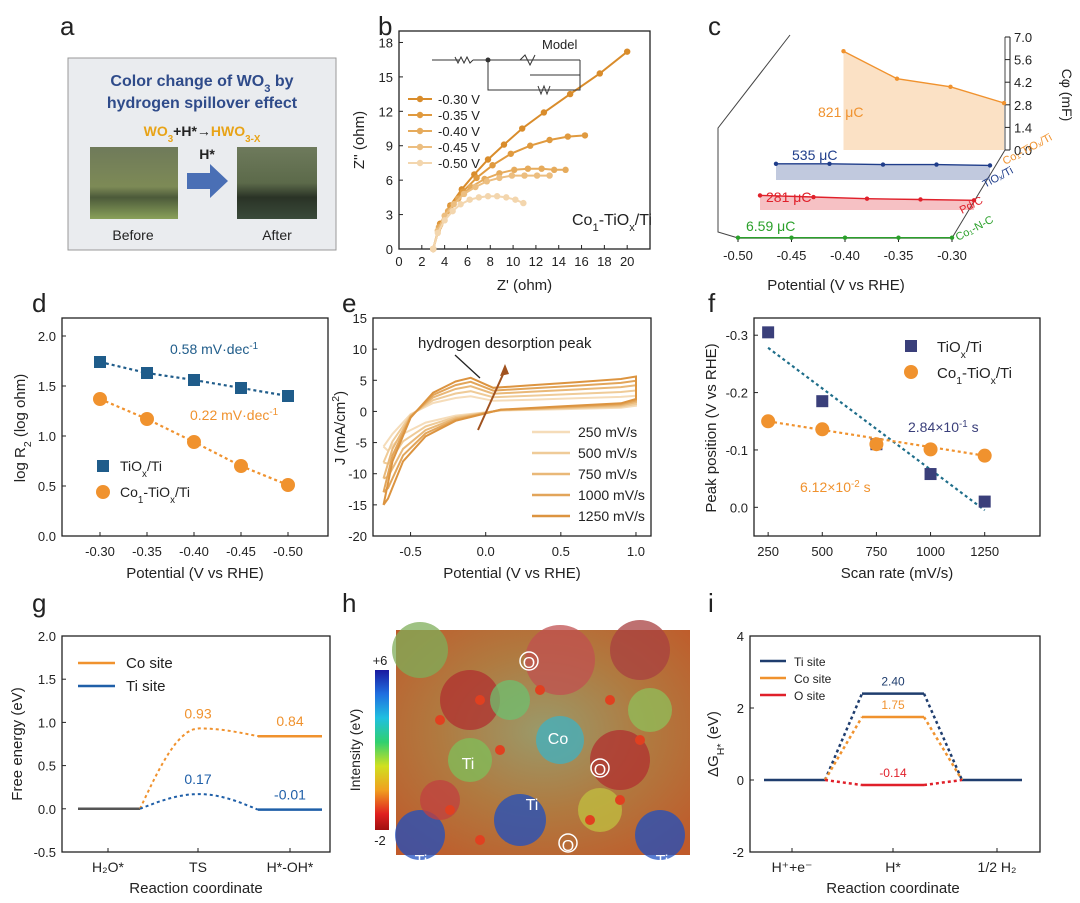  I want to click on panel-i-ylabel: ΔGH* (eV), so click(716, 744).